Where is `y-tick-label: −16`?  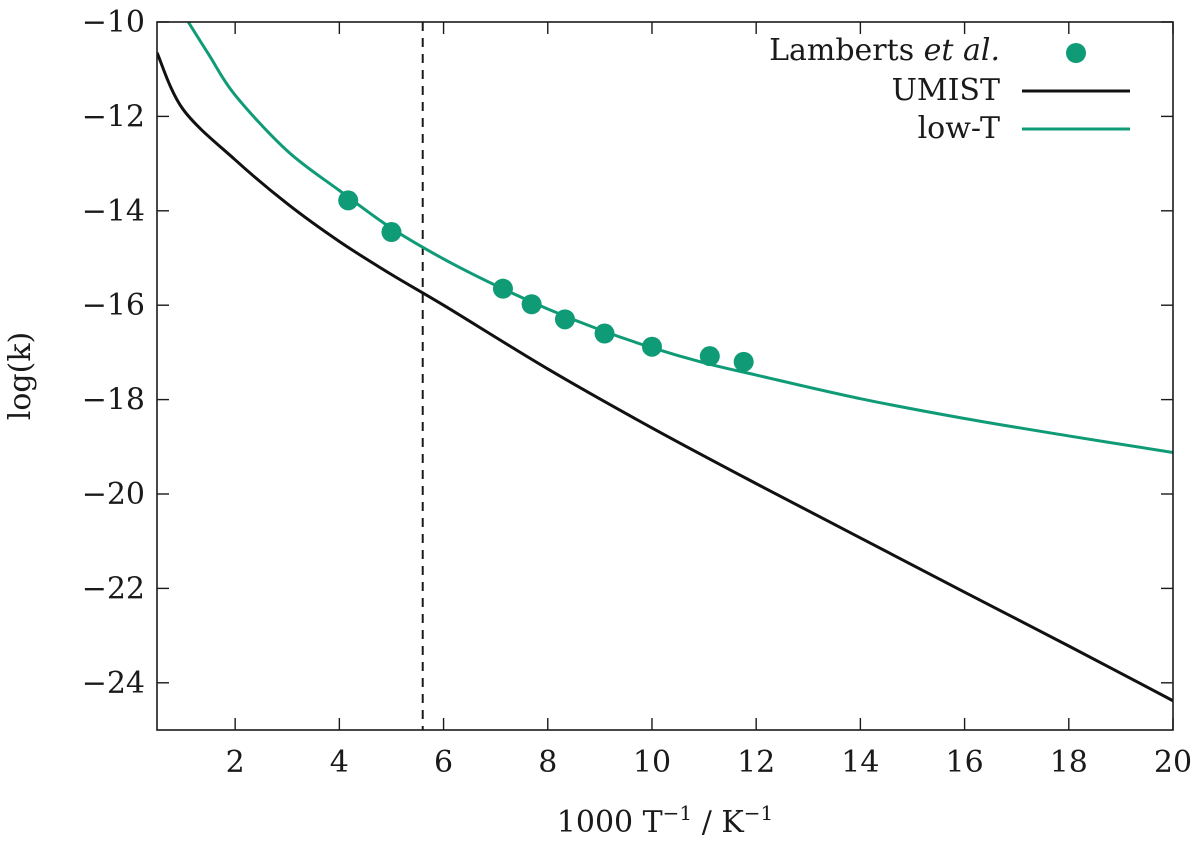 y-tick-label: −16 is located at coordinates (113, 305).